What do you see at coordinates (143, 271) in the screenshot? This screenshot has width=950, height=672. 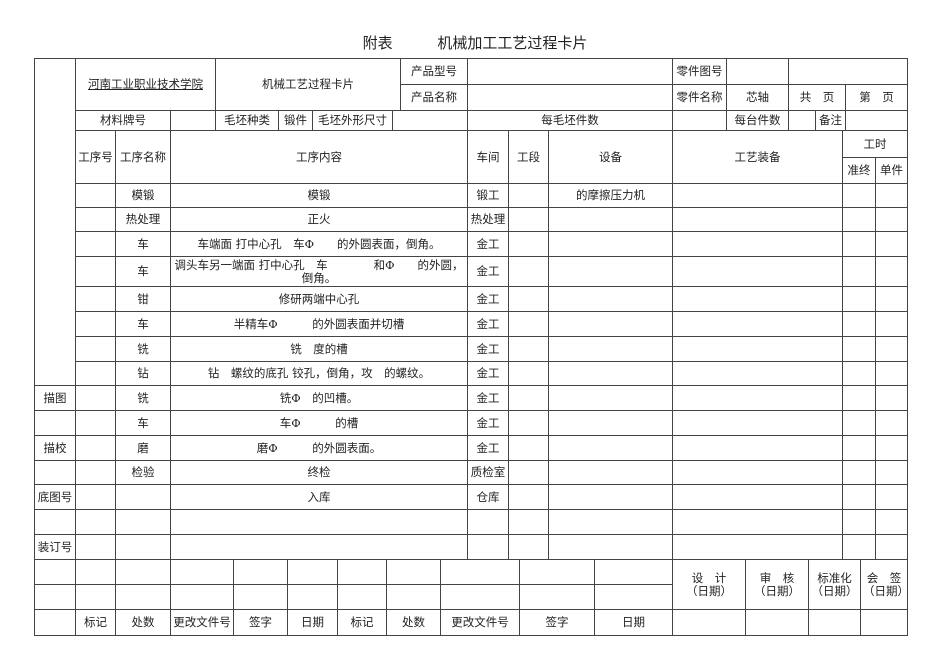 I see `op-name-cell: 车` at bounding box center [143, 271].